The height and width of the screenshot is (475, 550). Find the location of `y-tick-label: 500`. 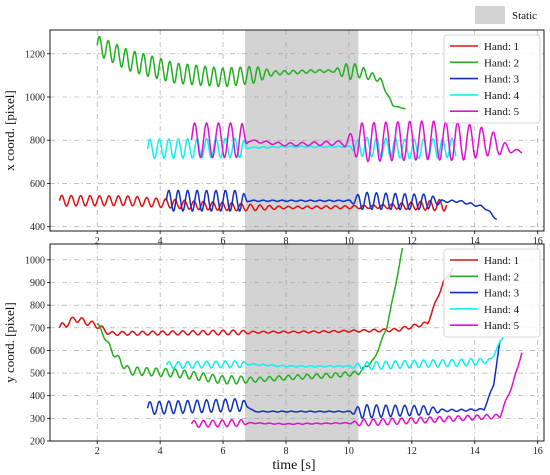

y-tick-label: 500 is located at coordinates (37, 374).